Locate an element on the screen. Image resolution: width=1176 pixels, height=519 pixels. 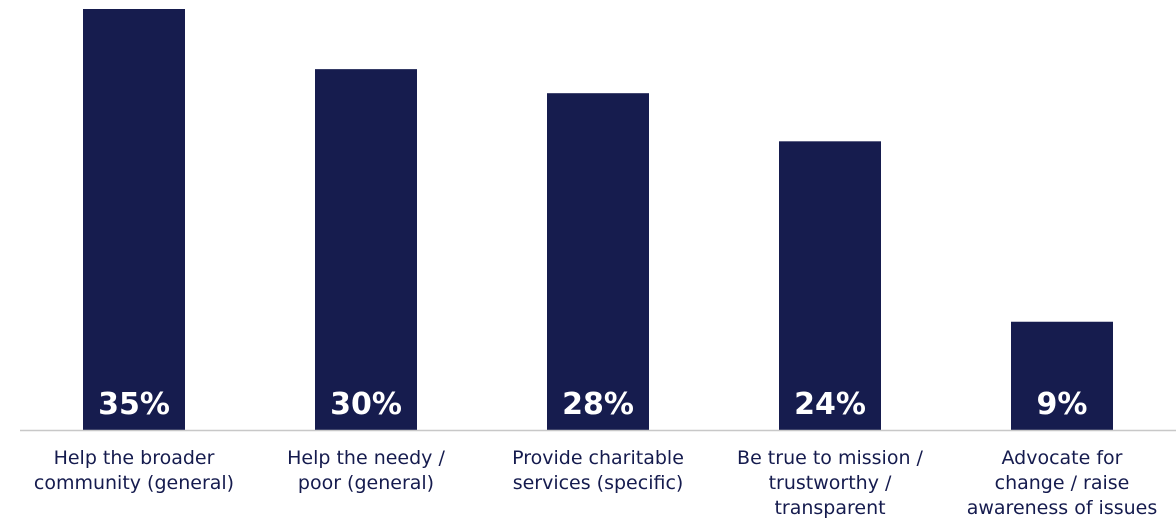
category-label-line: Provide charitable is located at coordinates (598, 458).